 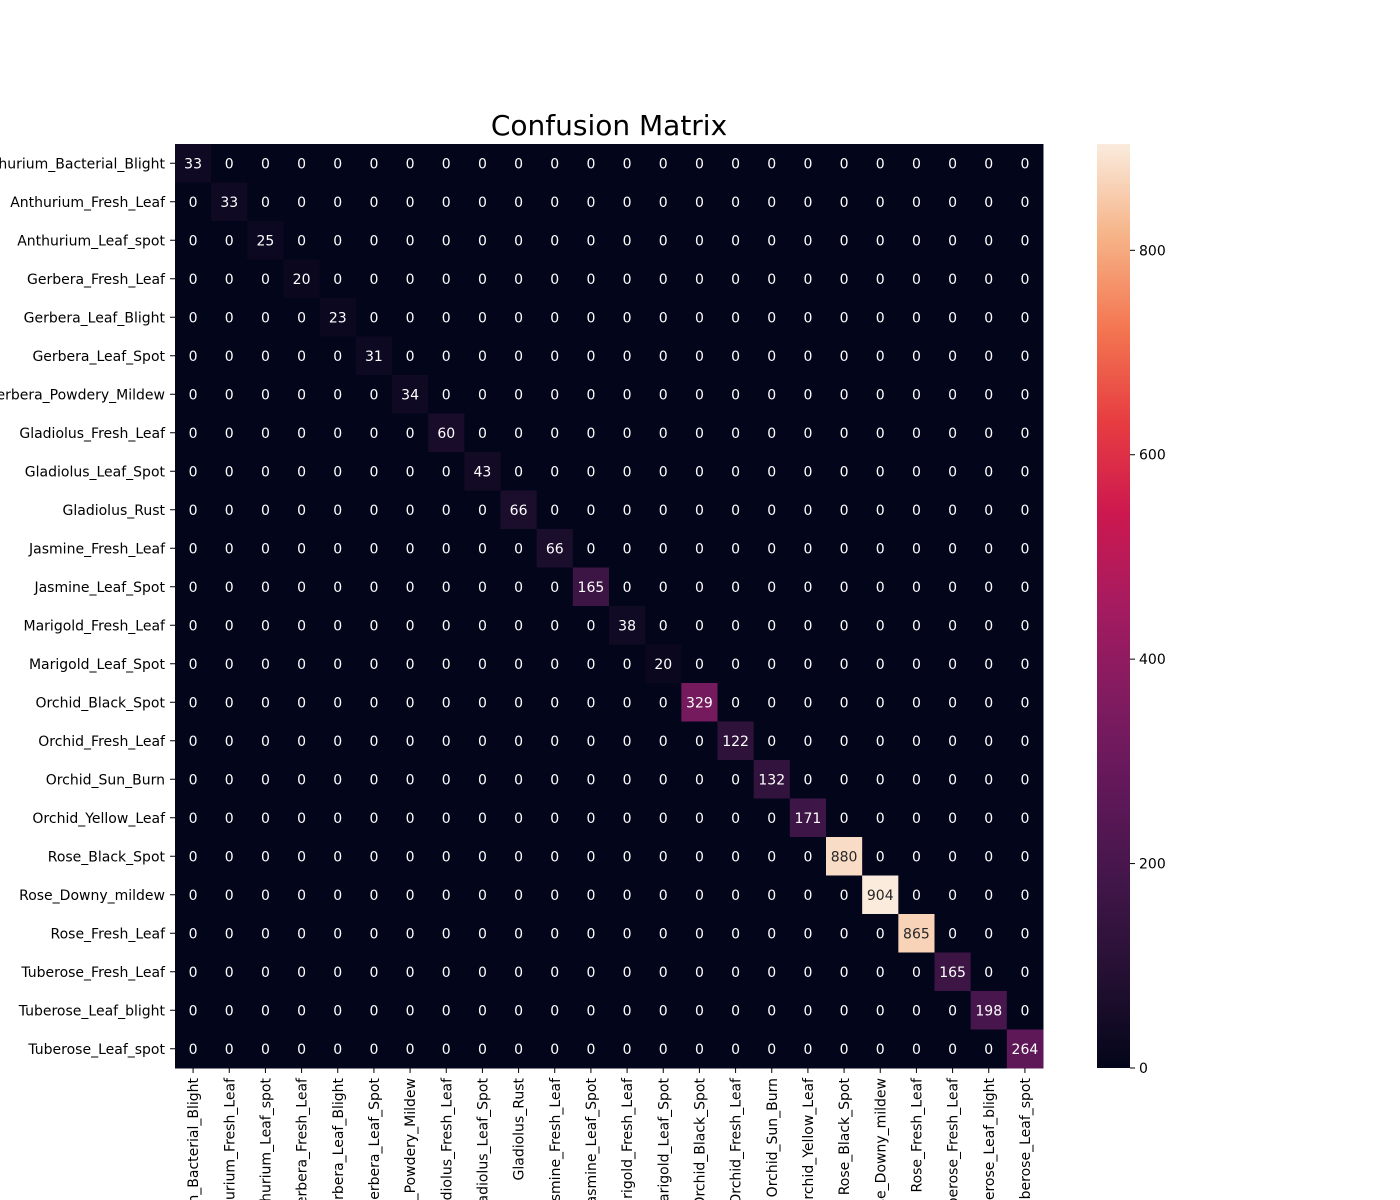 What do you see at coordinates (700, 1139) in the screenshot?
I see `column-tick-label: Orchid_Black_Spot` at bounding box center [700, 1139].